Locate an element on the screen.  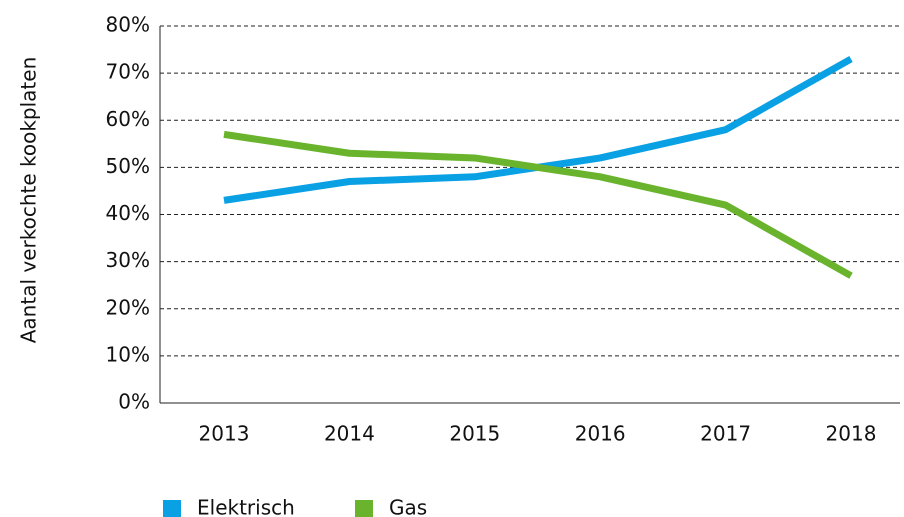
y-tick-label: 70% is located at coordinates (128, 72).